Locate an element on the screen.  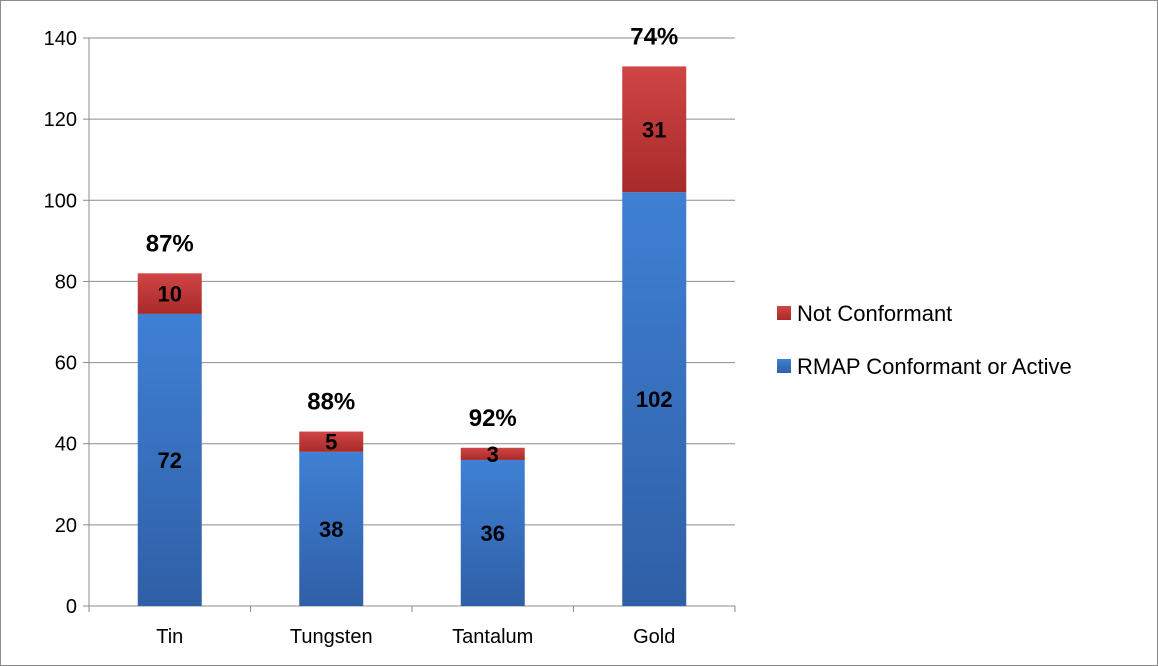
x-tick-label: Gold is located at coordinates (654, 637).